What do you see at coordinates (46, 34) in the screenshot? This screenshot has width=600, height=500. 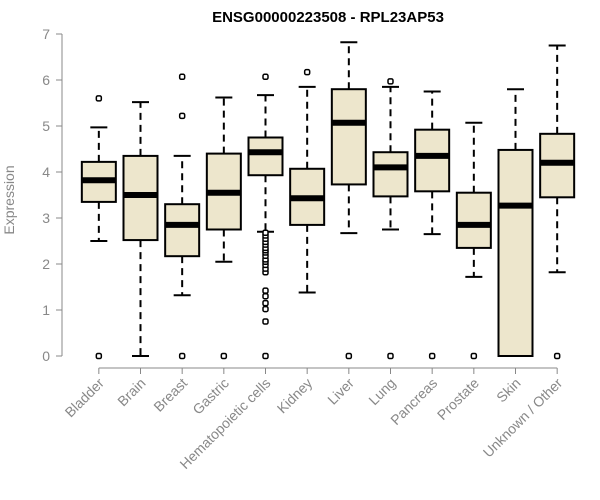 I see `y-tick-label: 7` at bounding box center [46, 34].